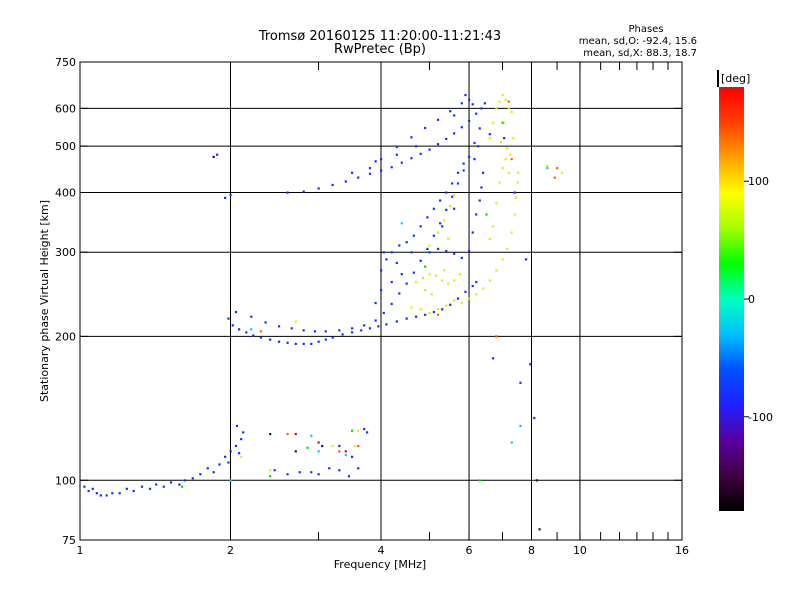  What do you see at coordinates (65, 62) in the screenshot?
I see `y-tick-label: 750` at bounding box center [65, 62].